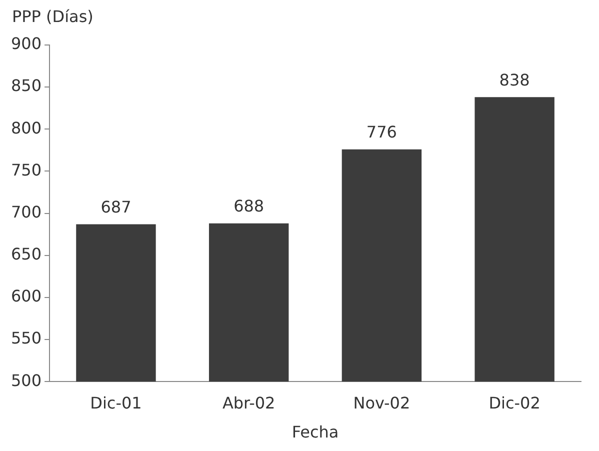  Describe the element at coordinates (514, 402) in the screenshot. I see `x-tick-label: Dic-02` at that location.